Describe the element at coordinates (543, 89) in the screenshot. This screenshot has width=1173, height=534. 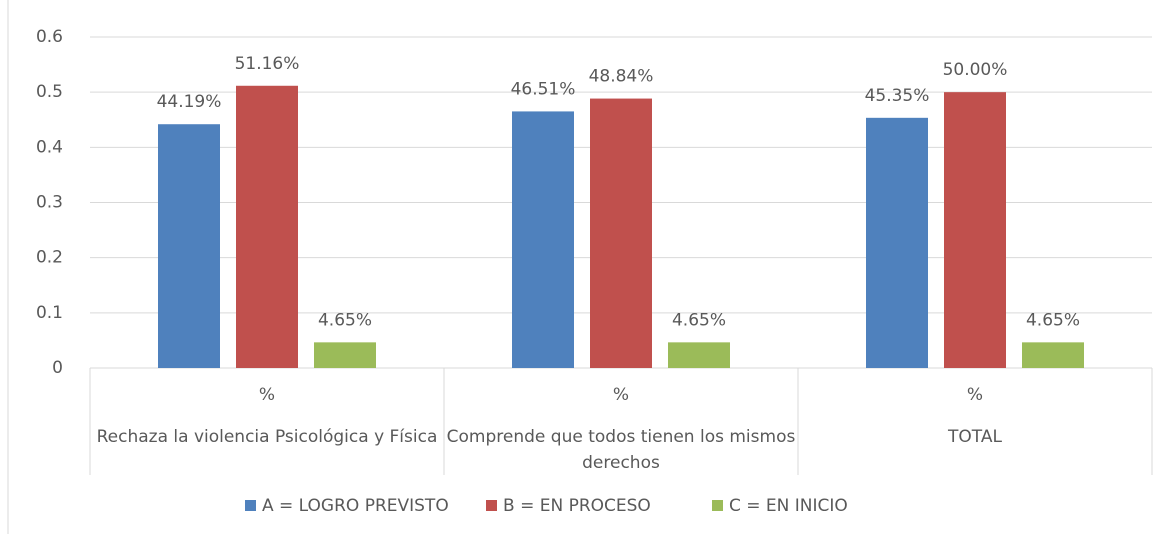
I see `data-label: 46.51%` at that location.